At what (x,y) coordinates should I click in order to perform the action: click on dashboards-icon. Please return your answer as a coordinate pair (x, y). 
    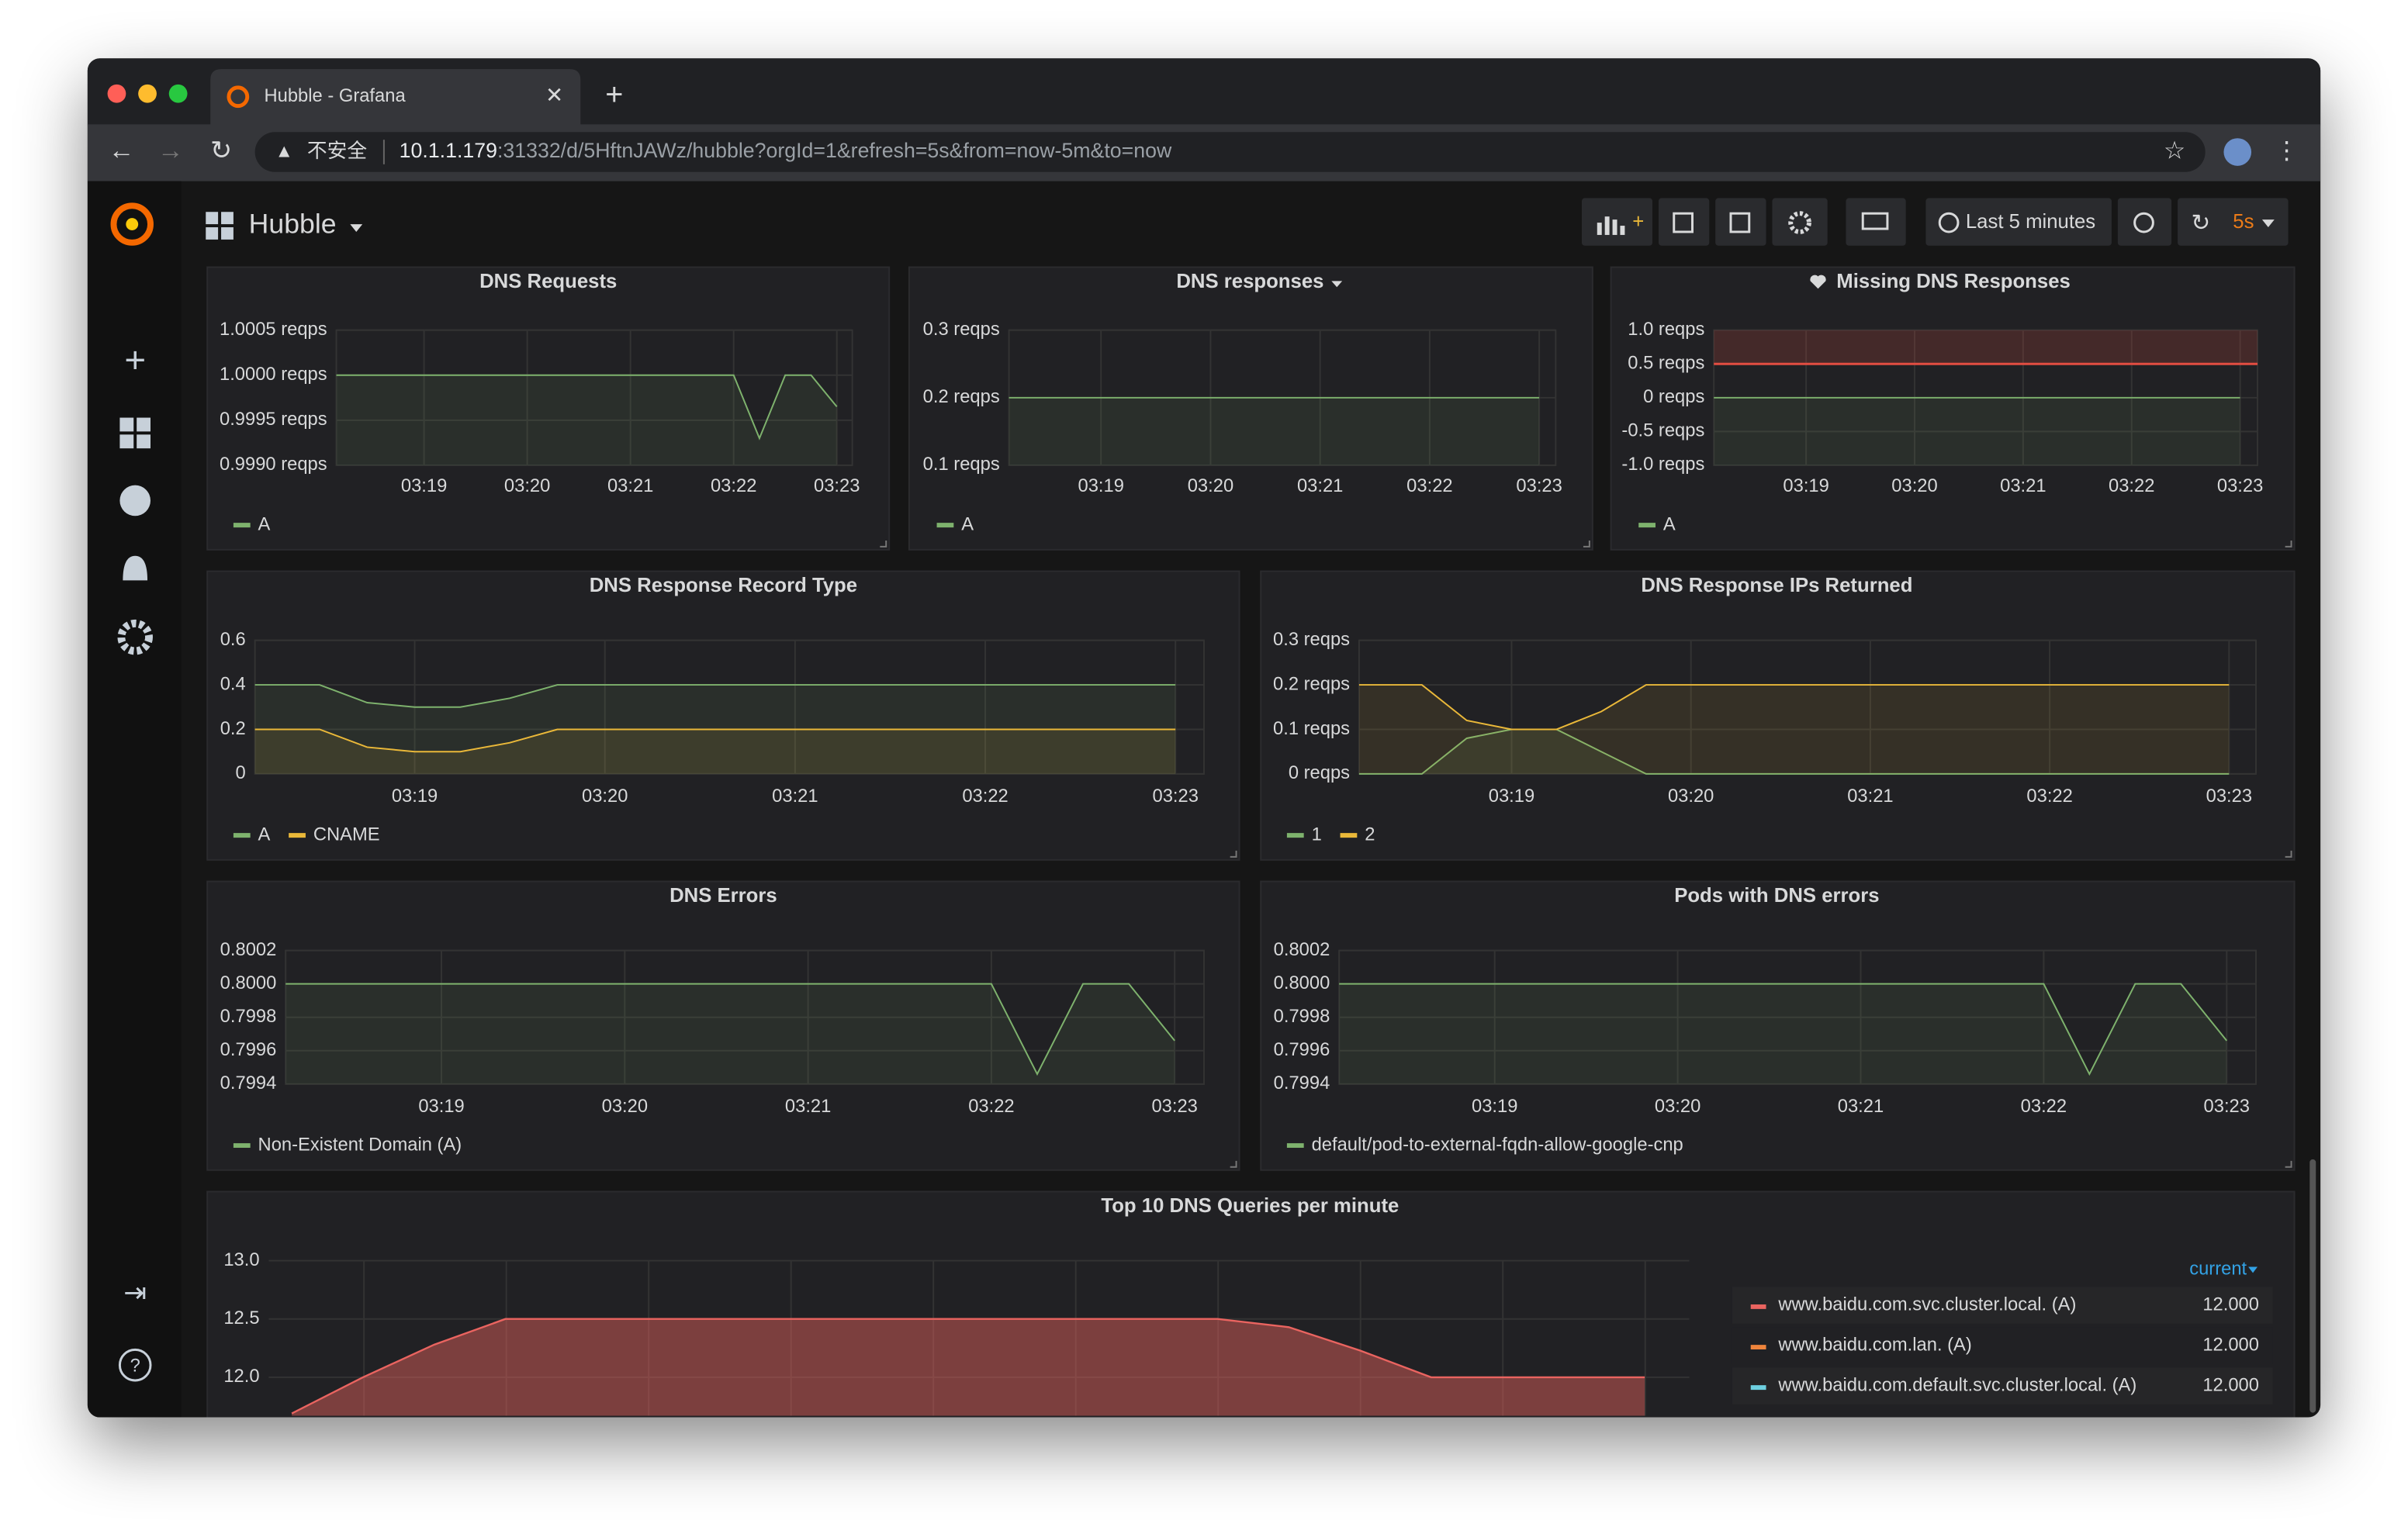
    Looking at the image, I should click on (134, 433).